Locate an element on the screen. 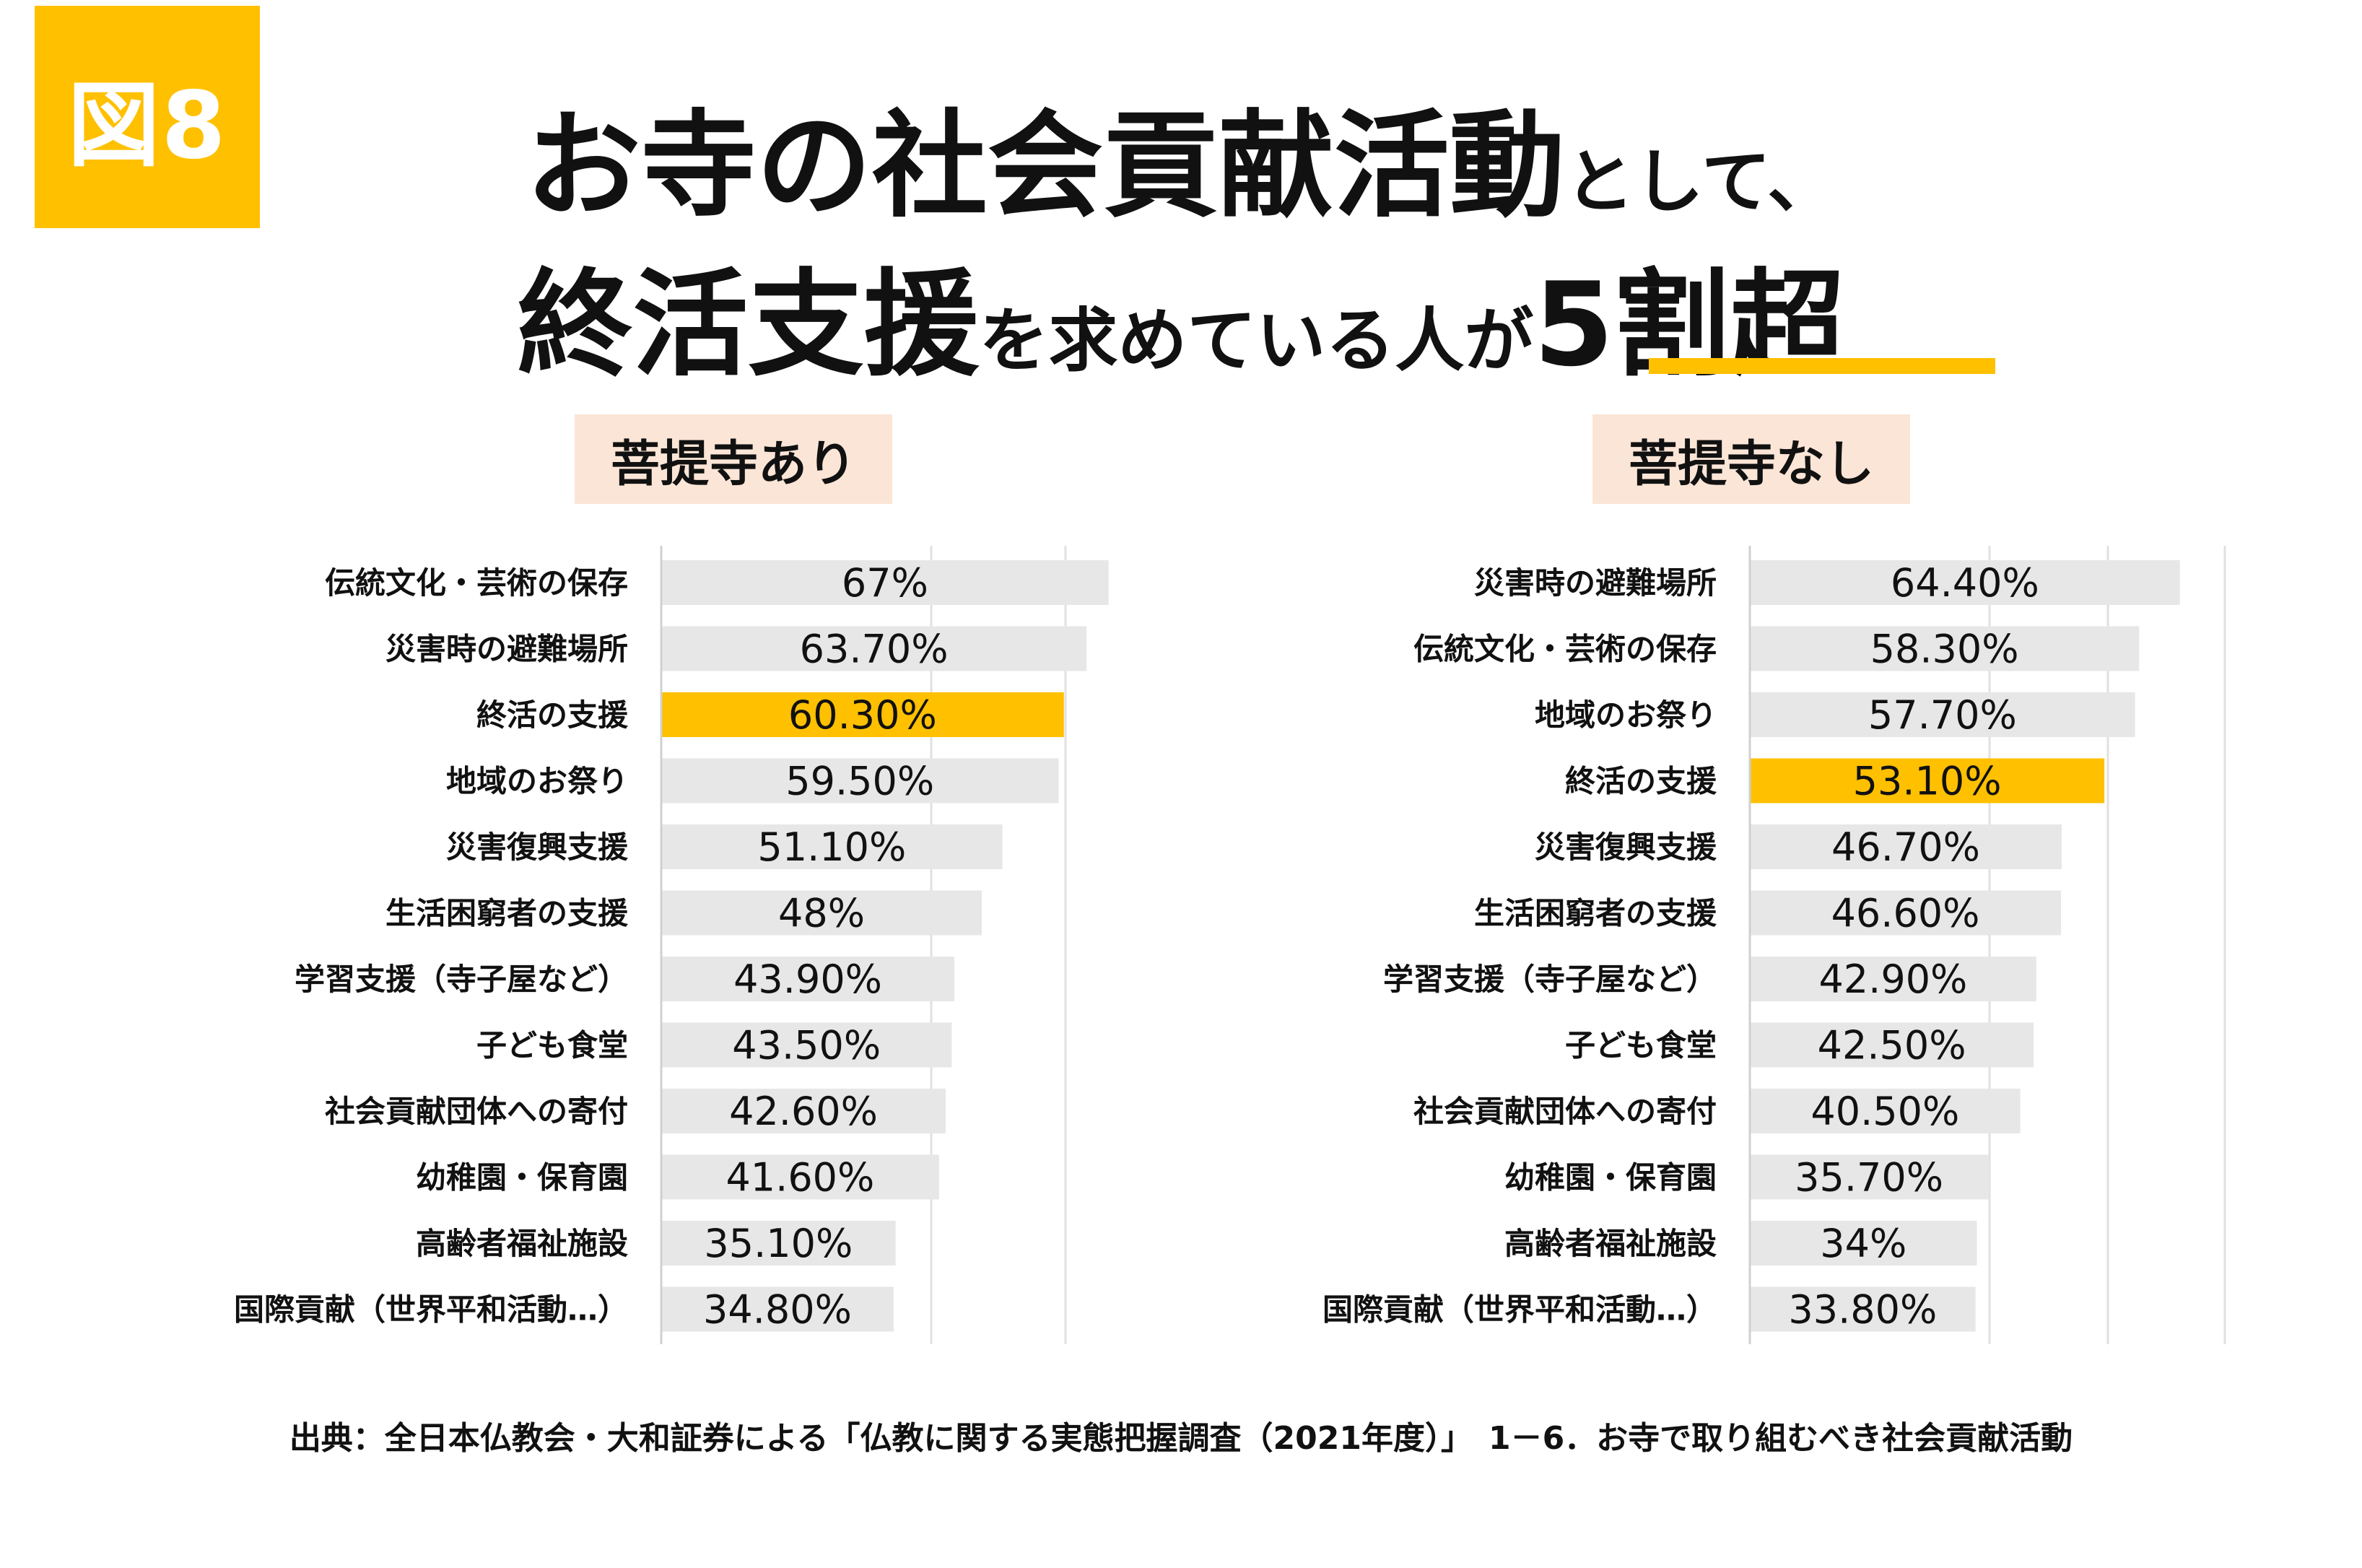 This screenshot has width=2362, height=1568. right-value-label: 42.50% is located at coordinates (1892, 1045).